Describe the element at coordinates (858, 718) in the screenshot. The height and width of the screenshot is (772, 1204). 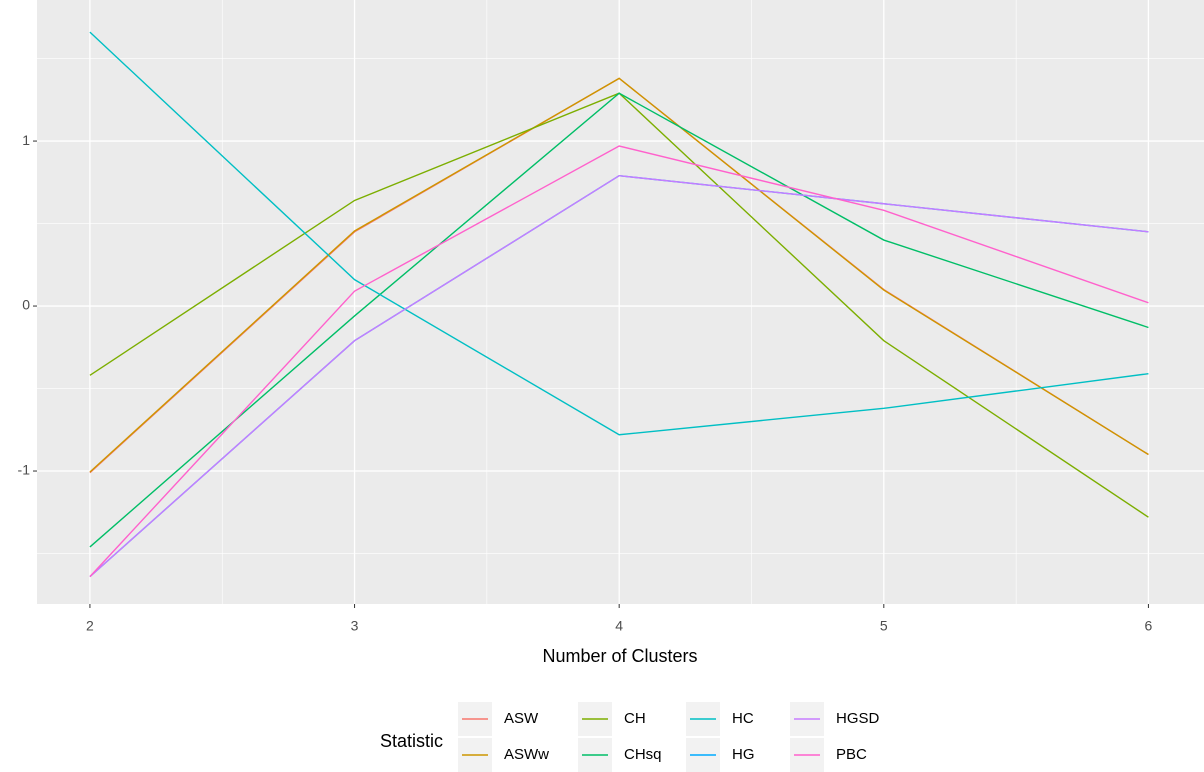
I see `legend-label: HGSD` at that location.